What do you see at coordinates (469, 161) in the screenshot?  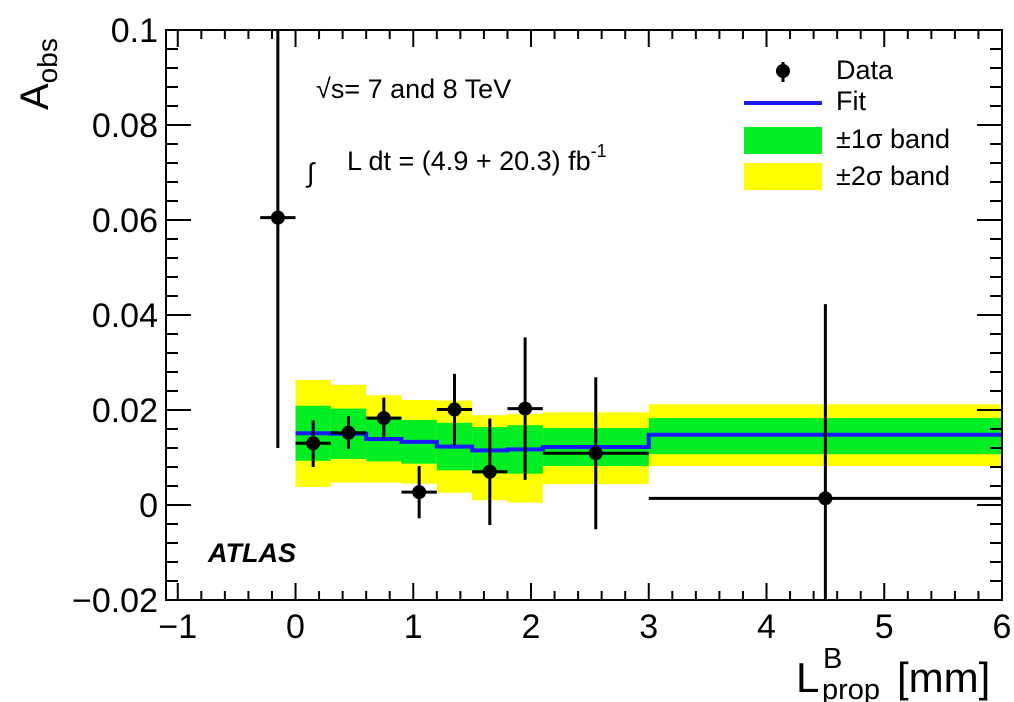 I see `annotation-lumi-text: L dt = (4.9 + 20.3) fb` at bounding box center [469, 161].